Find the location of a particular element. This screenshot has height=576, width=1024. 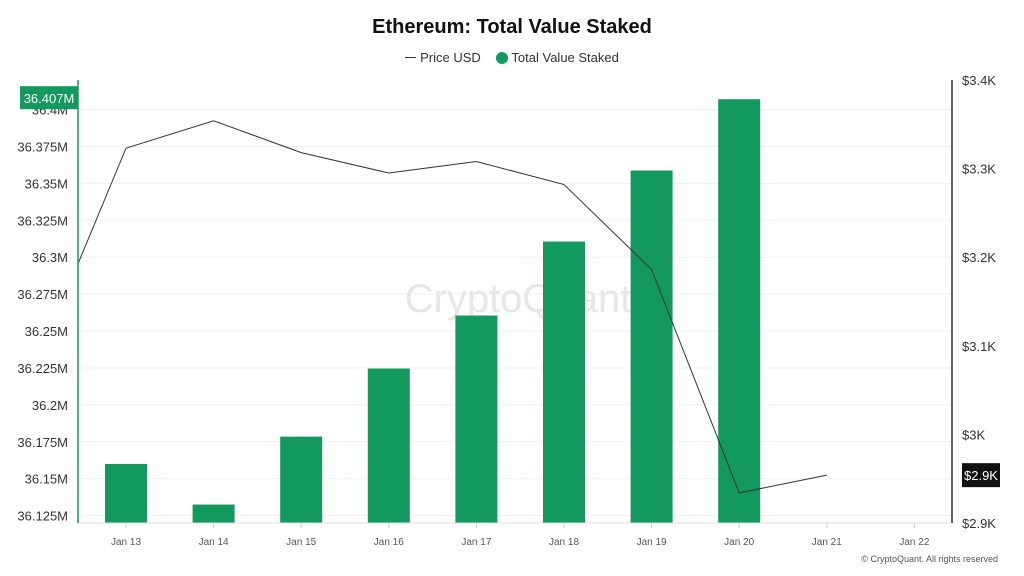

x-tick-label: Jan 14 is located at coordinates (214, 542).